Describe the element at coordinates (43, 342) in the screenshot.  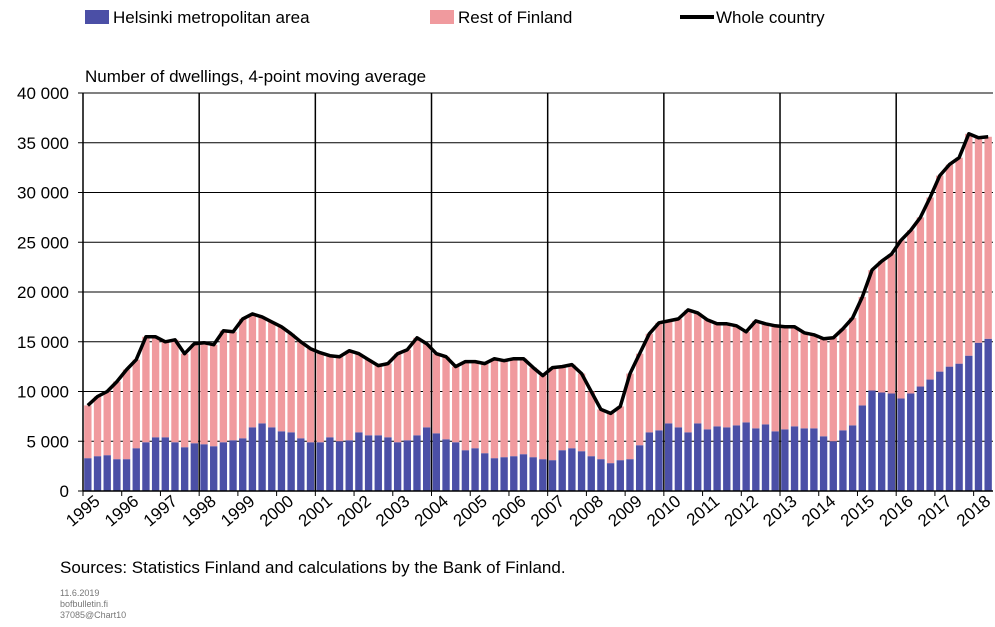
I see `y-tick-label: 15 000` at that location.